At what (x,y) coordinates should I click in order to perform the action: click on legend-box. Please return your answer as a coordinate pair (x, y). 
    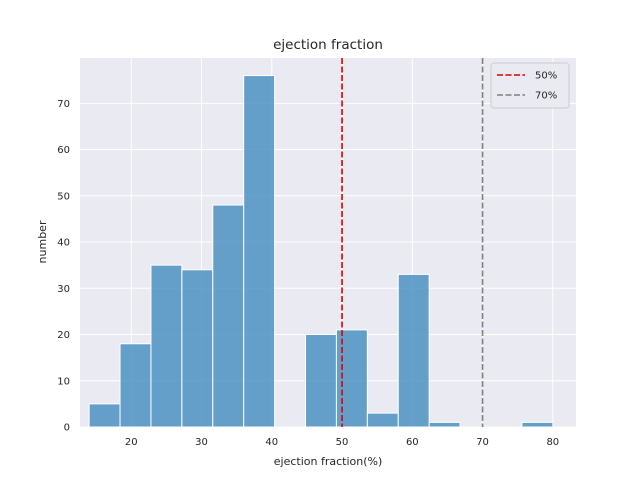
    Looking at the image, I should click on (530, 85).